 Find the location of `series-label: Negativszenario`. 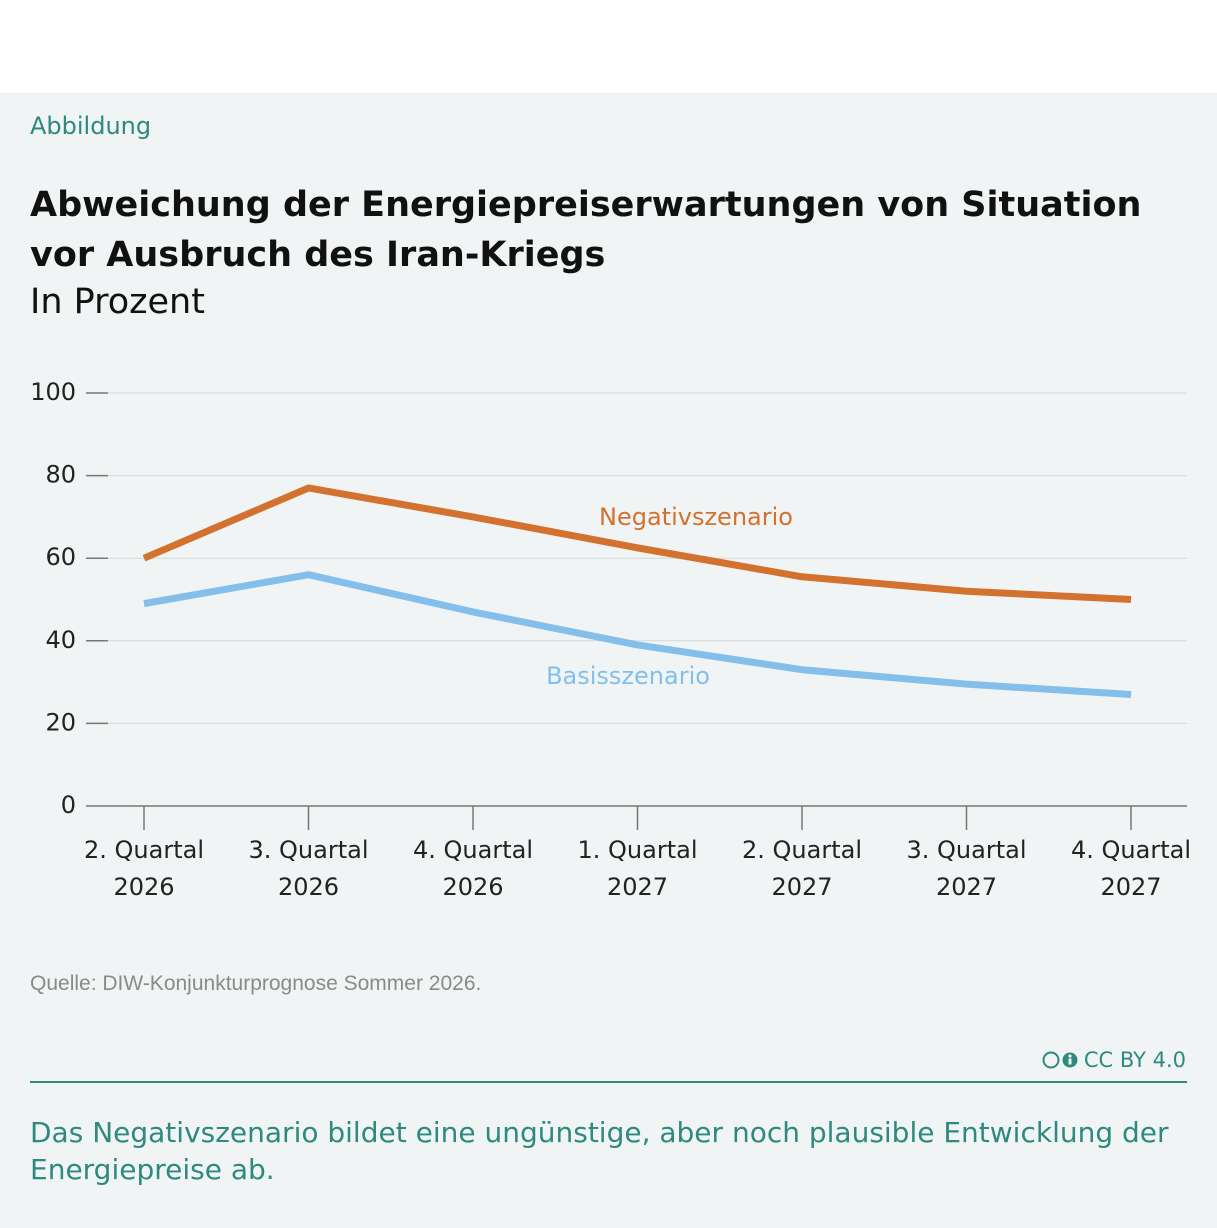

series-label: Negativszenario is located at coordinates (696, 517).